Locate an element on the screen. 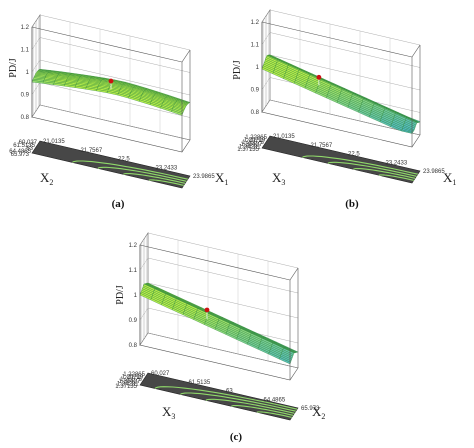 The height and width of the screenshot is (448, 474). chart-2-y-tick-label: 1.28573 is located at coordinates (131, 380).